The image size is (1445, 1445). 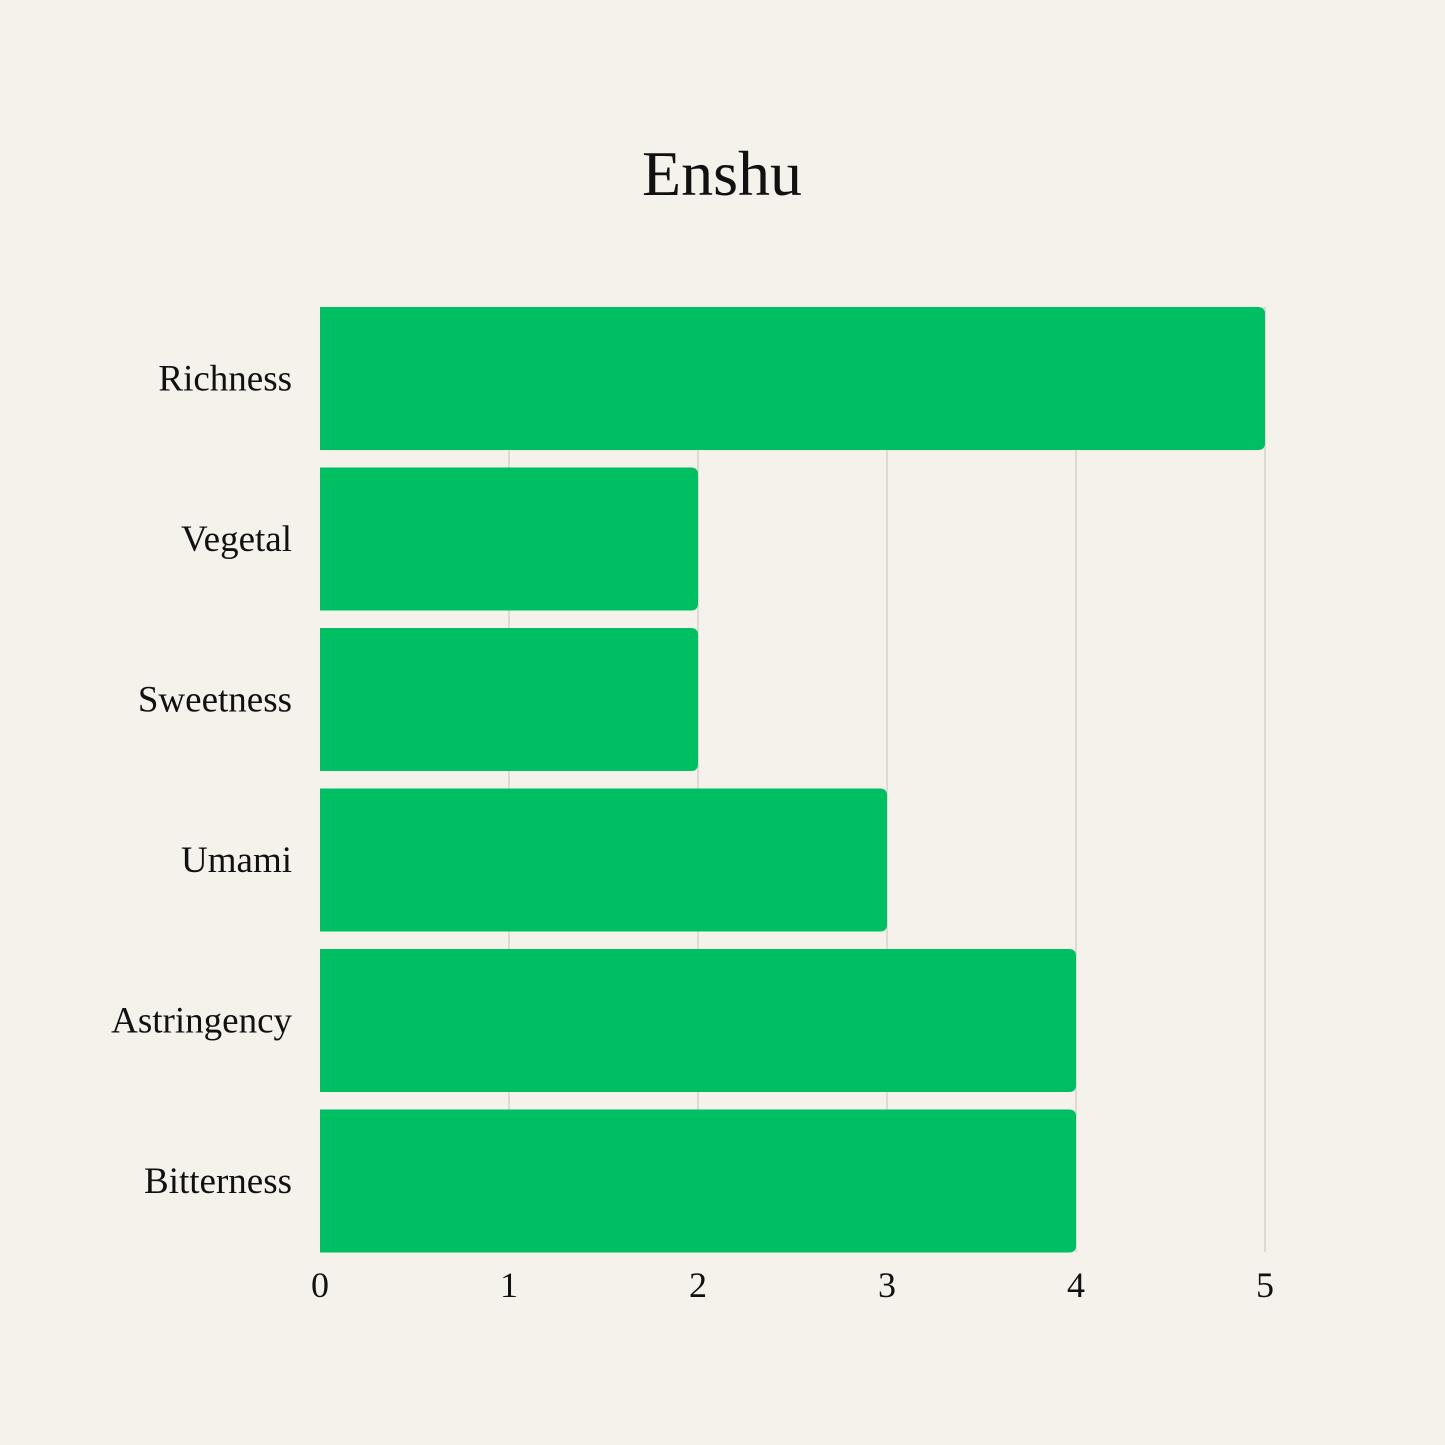 I want to click on category-label: Umami, so click(x=236, y=860).